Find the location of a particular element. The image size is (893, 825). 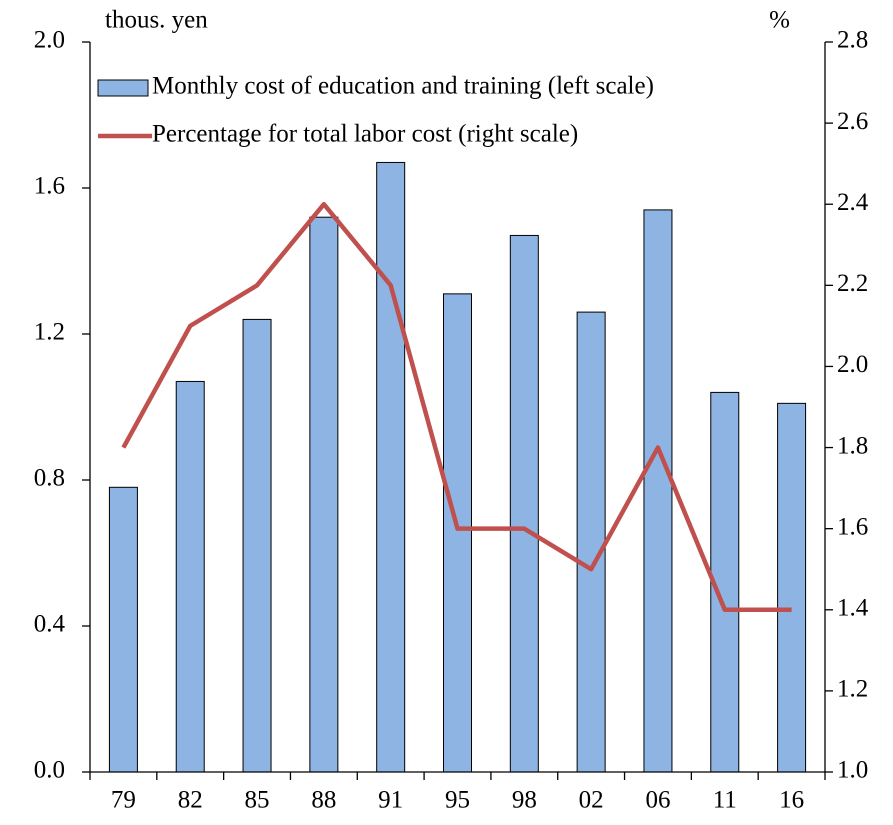

y2-unit: % is located at coordinates (779, 20).